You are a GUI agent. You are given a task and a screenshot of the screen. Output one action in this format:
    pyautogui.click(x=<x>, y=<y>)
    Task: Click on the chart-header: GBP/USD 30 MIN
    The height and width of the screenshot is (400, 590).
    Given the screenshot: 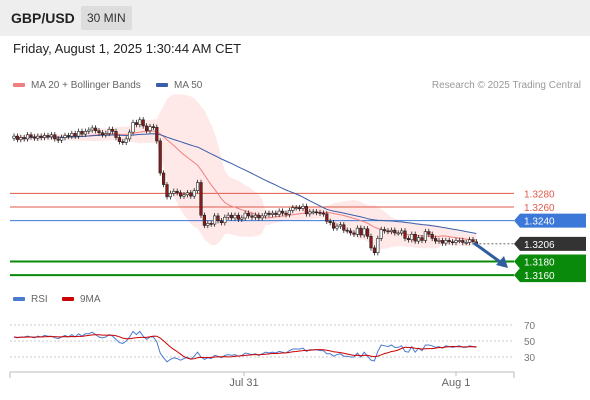 What is the action you would take?
    pyautogui.click(x=295, y=18)
    